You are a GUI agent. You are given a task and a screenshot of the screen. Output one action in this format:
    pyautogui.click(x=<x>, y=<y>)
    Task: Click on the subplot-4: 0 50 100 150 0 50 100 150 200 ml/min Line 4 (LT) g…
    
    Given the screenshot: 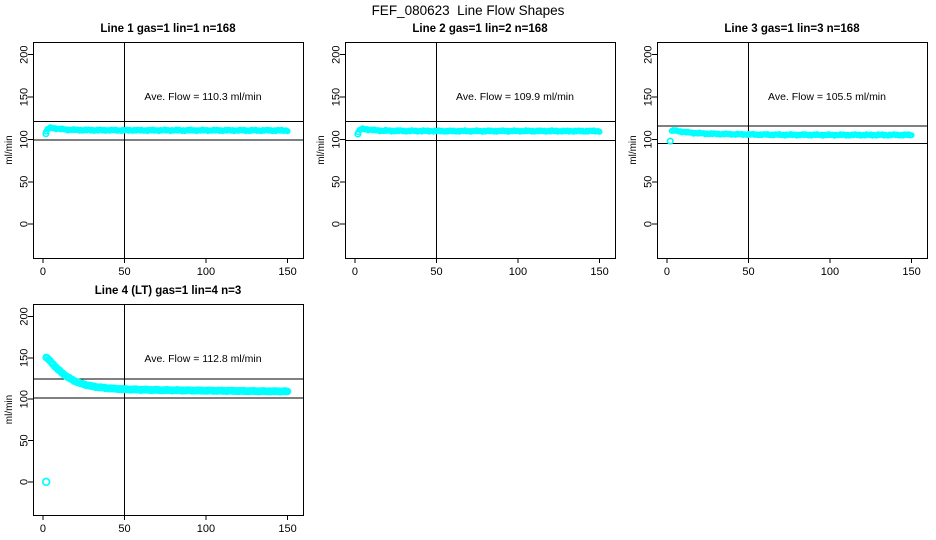 What is the action you would take?
    pyautogui.click(x=154, y=410)
    